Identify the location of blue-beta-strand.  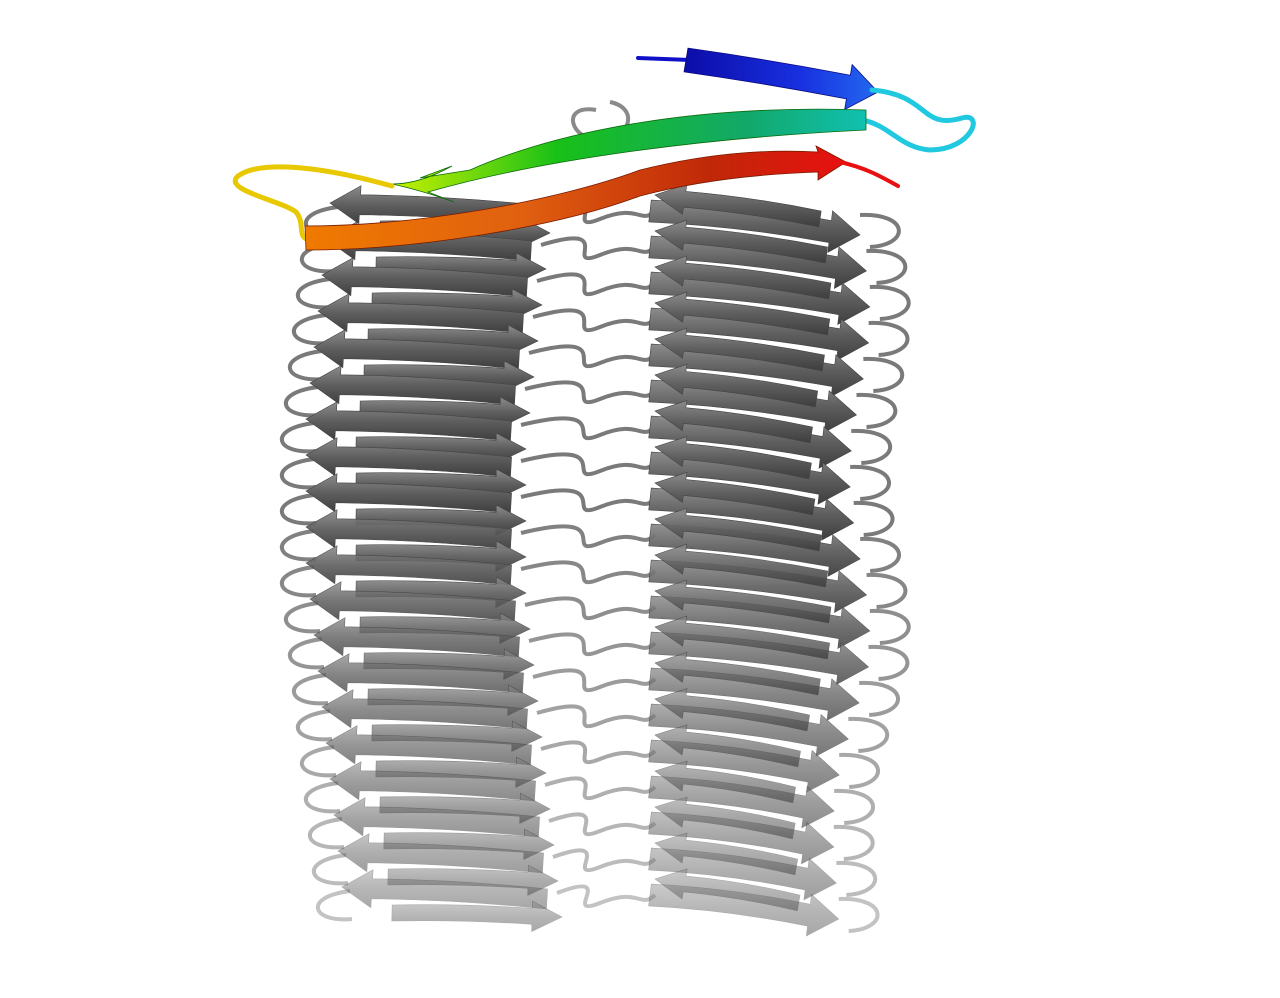
(781, 79).